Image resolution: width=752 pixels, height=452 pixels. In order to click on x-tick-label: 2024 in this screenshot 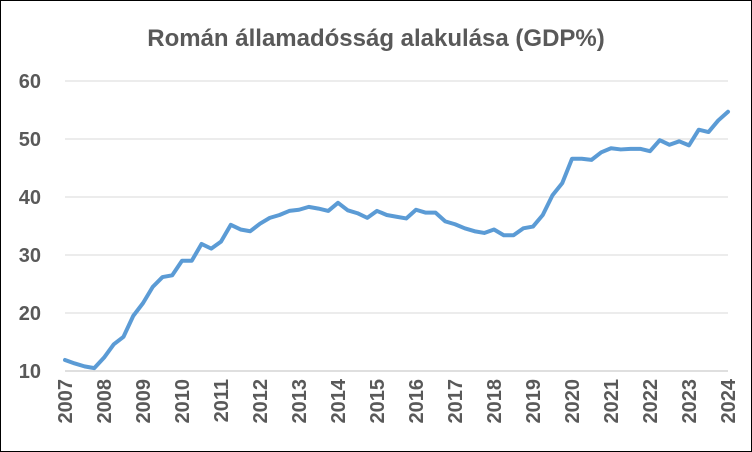, I will do `click(729, 400)`.